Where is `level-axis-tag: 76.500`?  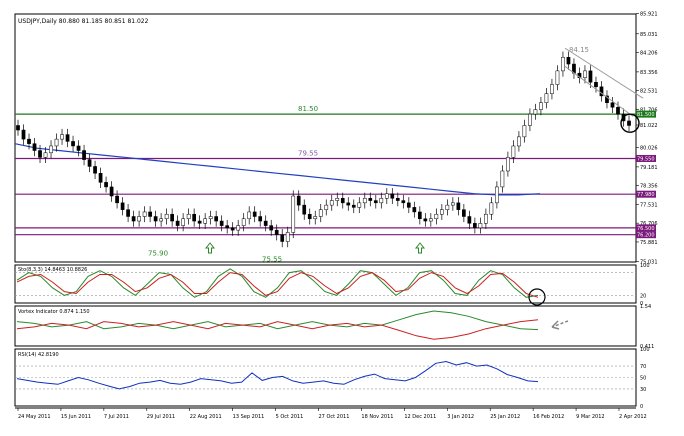
level-axis-tag: 76.500 is located at coordinates (646, 229).